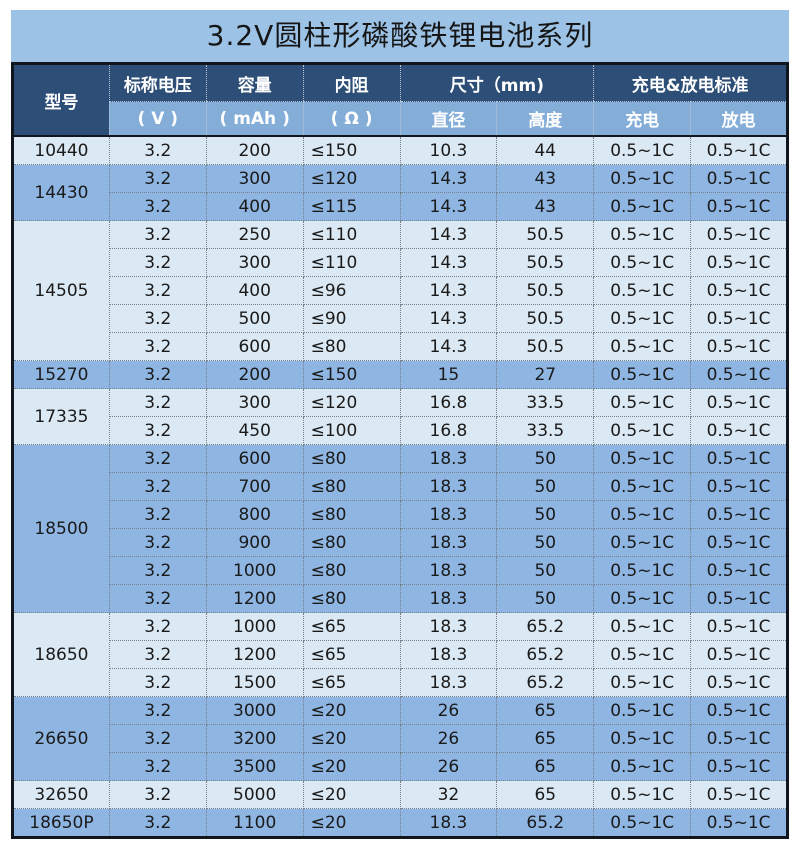 This screenshot has height=847, width=800. What do you see at coordinates (448, 119) in the screenshot?
I see `header-diameter: 直径` at bounding box center [448, 119].